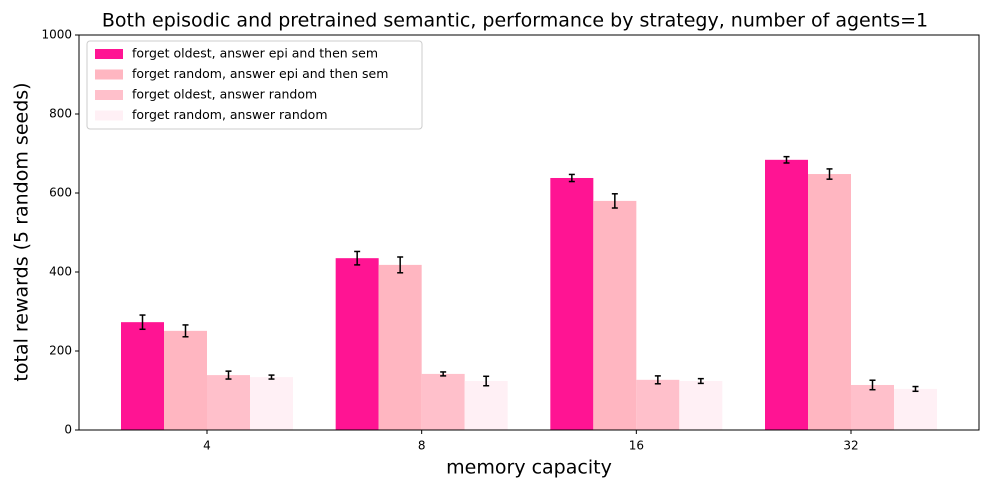 The width and height of the screenshot is (993, 490). Describe the element at coordinates (850, 446) in the screenshot. I see `x-tick-label: 32` at that location.